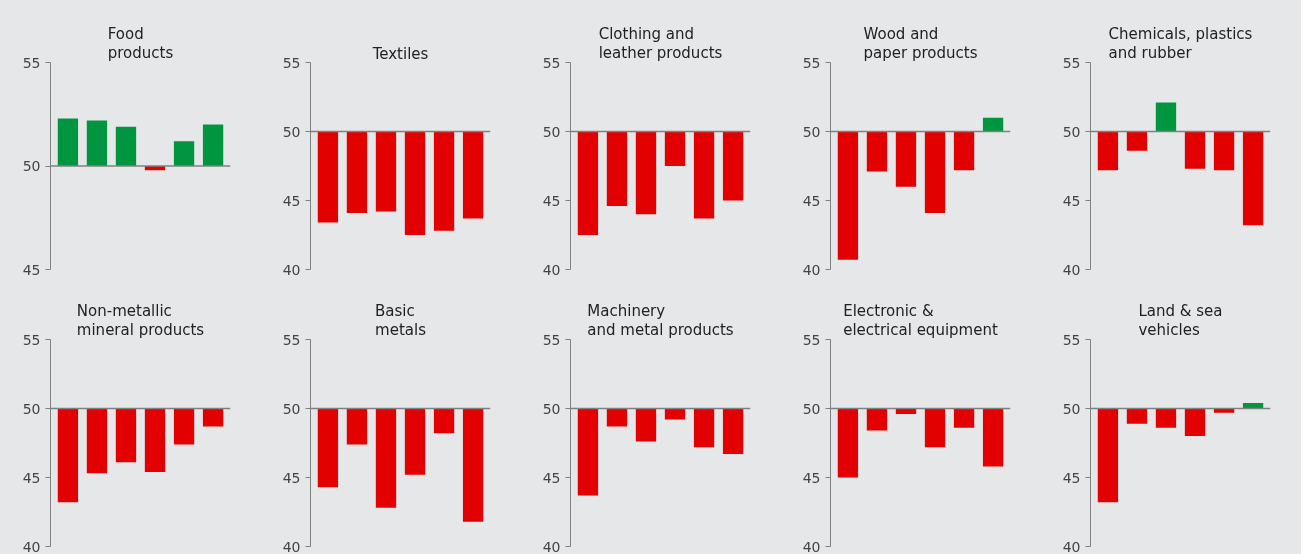  What do you see at coordinates (660, 320) in the screenshot?
I see `chart-title: Machinery and metal products` at bounding box center [660, 320].